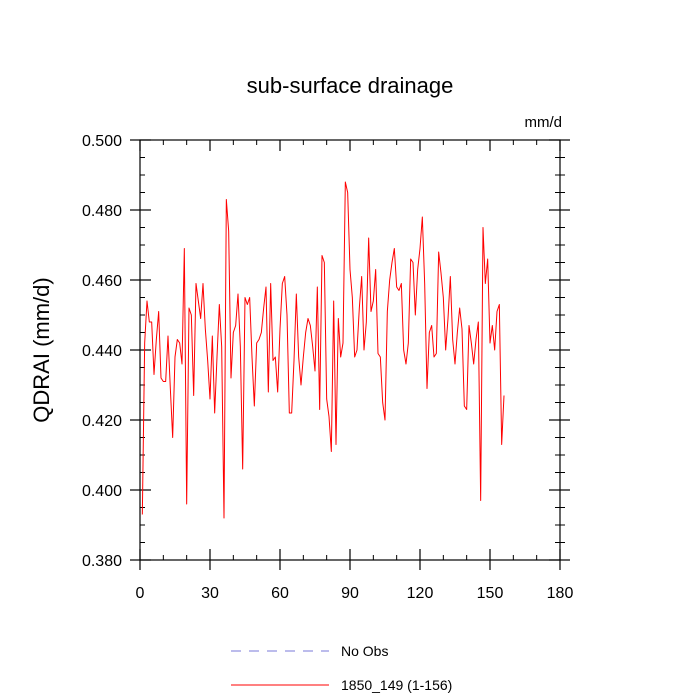 The height and width of the screenshot is (700, 700). Describe the element at coordinates (102, 421) in the screenshot. I see `y-tick-label: 0.420` at that location.